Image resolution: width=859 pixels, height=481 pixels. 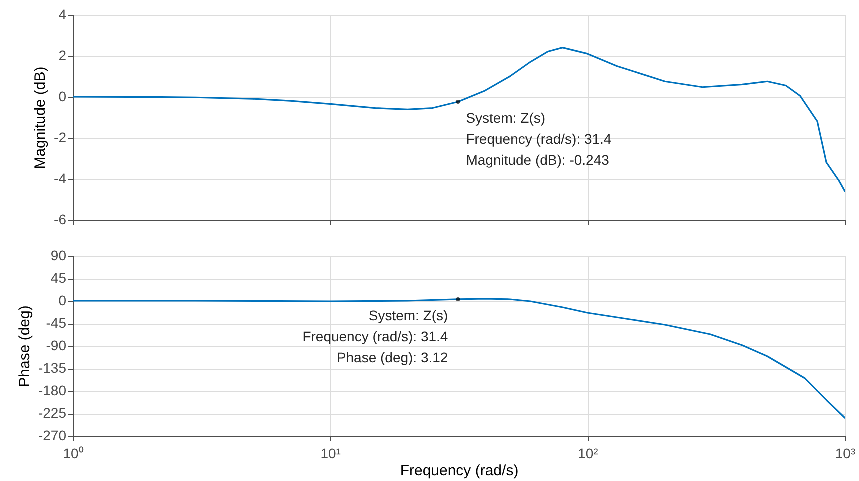 I want to click on annotation: System: Z(s) Frequency (rad/s): 31.4 Magnitude (dB): -0.243, so click(x=539, y=139).